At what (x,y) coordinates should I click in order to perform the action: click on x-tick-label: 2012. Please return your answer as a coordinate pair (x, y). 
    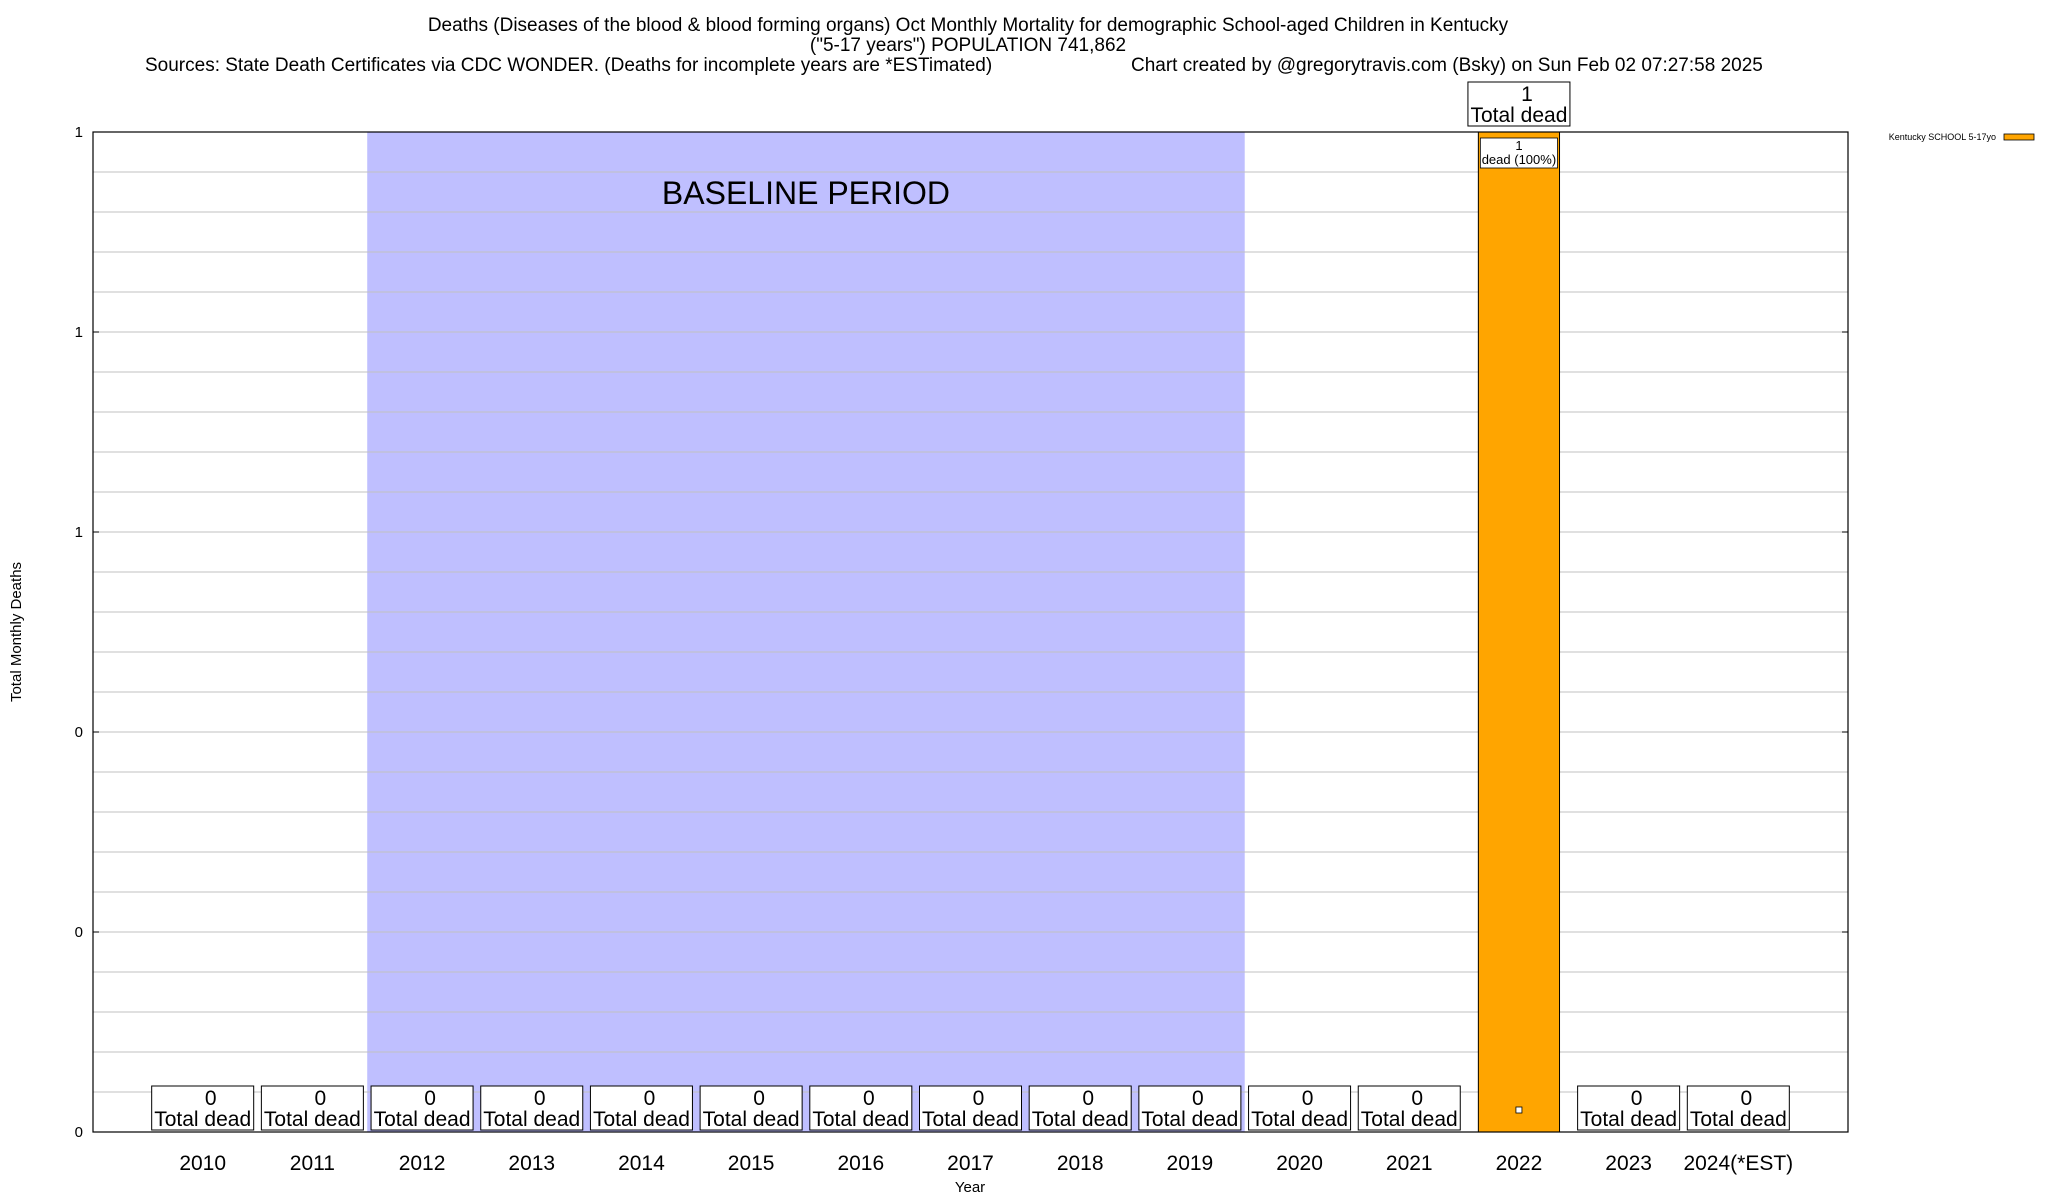
    Looking at the image, I should click on (422, 1163).